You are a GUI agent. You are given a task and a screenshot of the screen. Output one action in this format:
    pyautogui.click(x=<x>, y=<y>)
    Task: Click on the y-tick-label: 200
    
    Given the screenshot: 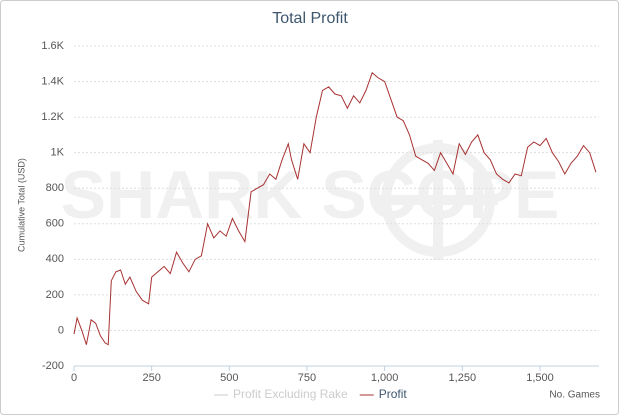 What is the action you would take?
    pyautogui.click(x=55, y=295)
    